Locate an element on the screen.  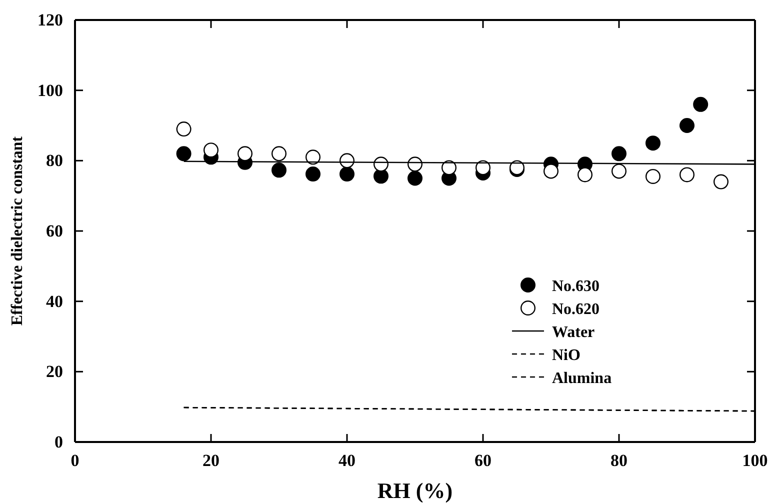
x-tick-label: 80 is located at coordinates (619, 460).